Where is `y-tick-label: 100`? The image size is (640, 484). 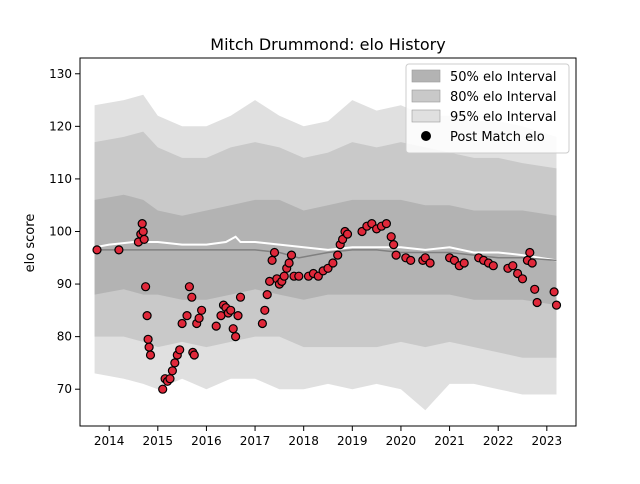 y-tick-label: 100 is located at coordinates (60, 231).